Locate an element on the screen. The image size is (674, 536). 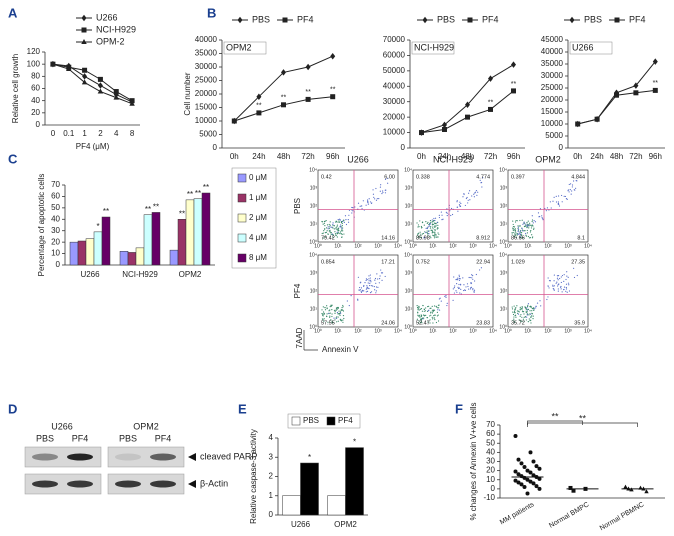
flow-tick: 10³ is located at coordinates (409, 188).